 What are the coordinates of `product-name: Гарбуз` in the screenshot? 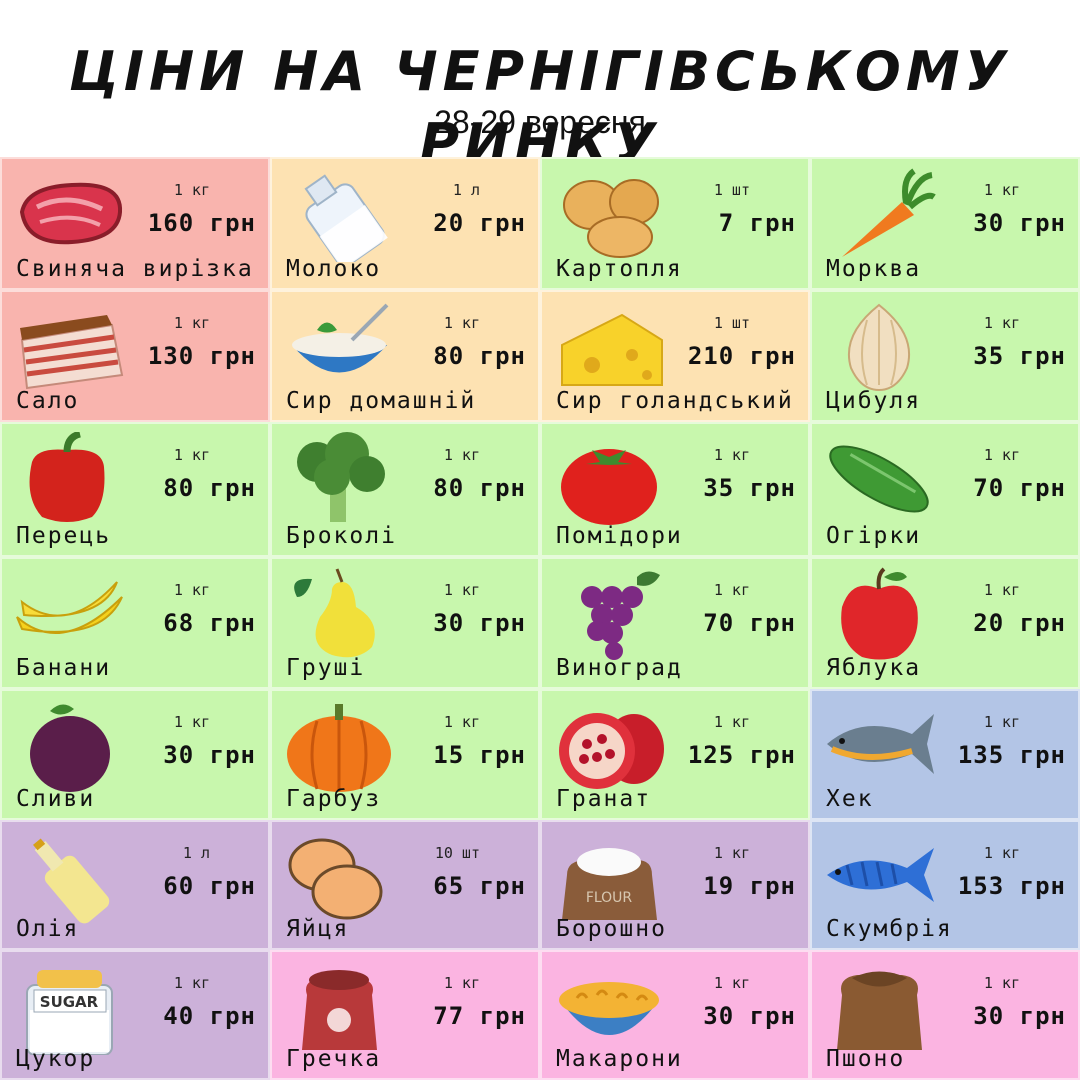 It's located at (334, 799).